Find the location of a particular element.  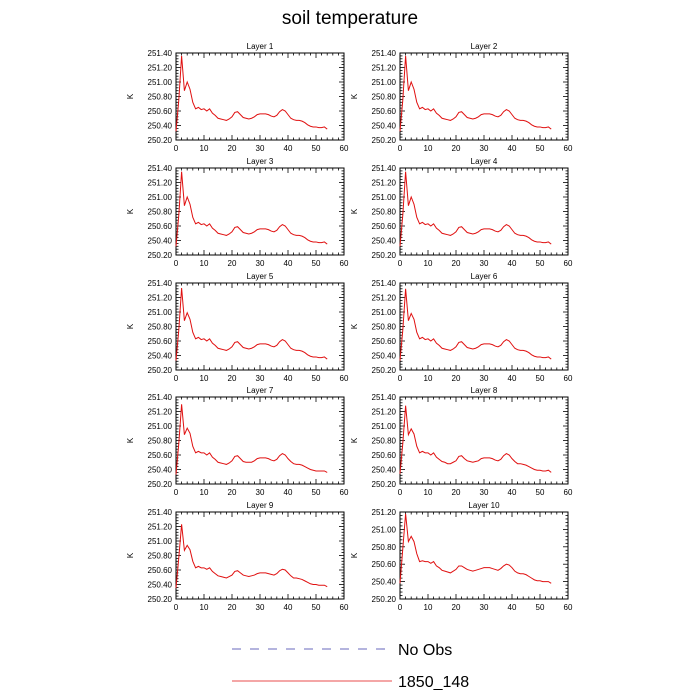

panel-title: Layer 4 is located at coordinates (484, 161).